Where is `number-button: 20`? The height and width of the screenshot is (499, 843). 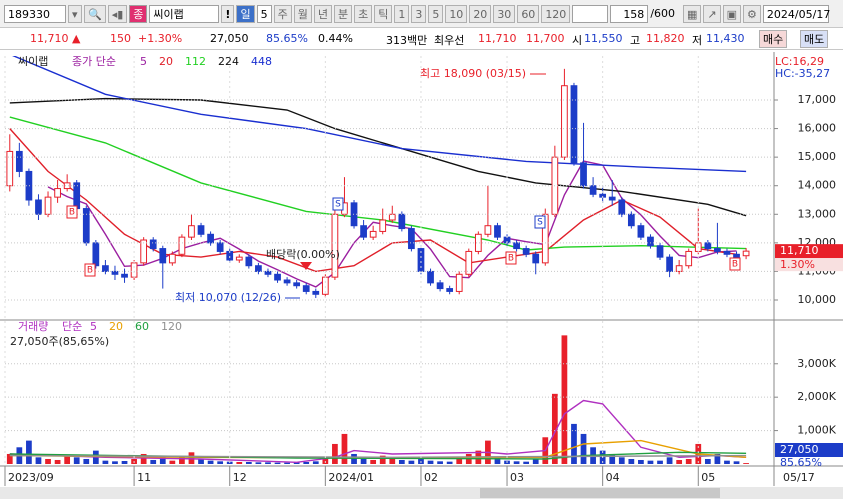
number-button: 20 is located at coordinates (480, 13).